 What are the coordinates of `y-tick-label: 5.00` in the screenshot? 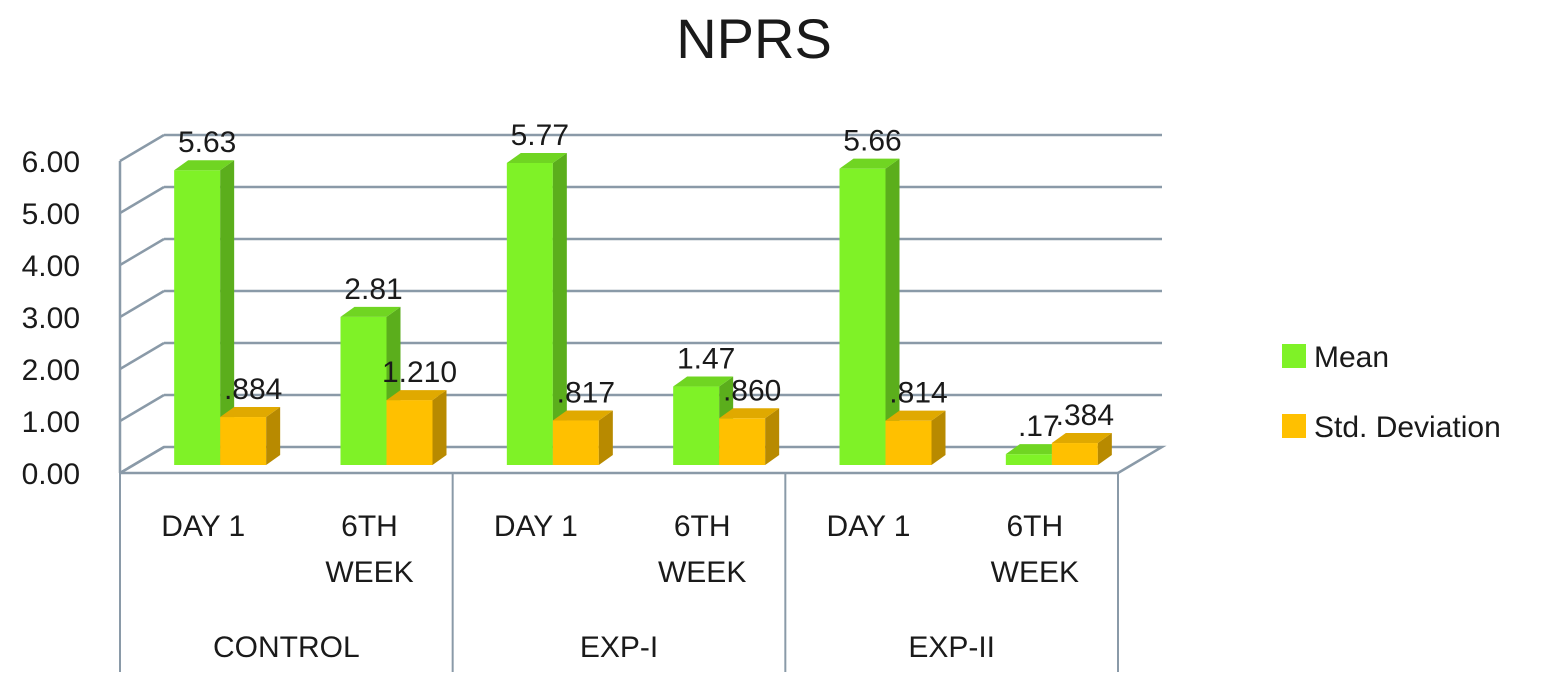 It's located at (51, 214).